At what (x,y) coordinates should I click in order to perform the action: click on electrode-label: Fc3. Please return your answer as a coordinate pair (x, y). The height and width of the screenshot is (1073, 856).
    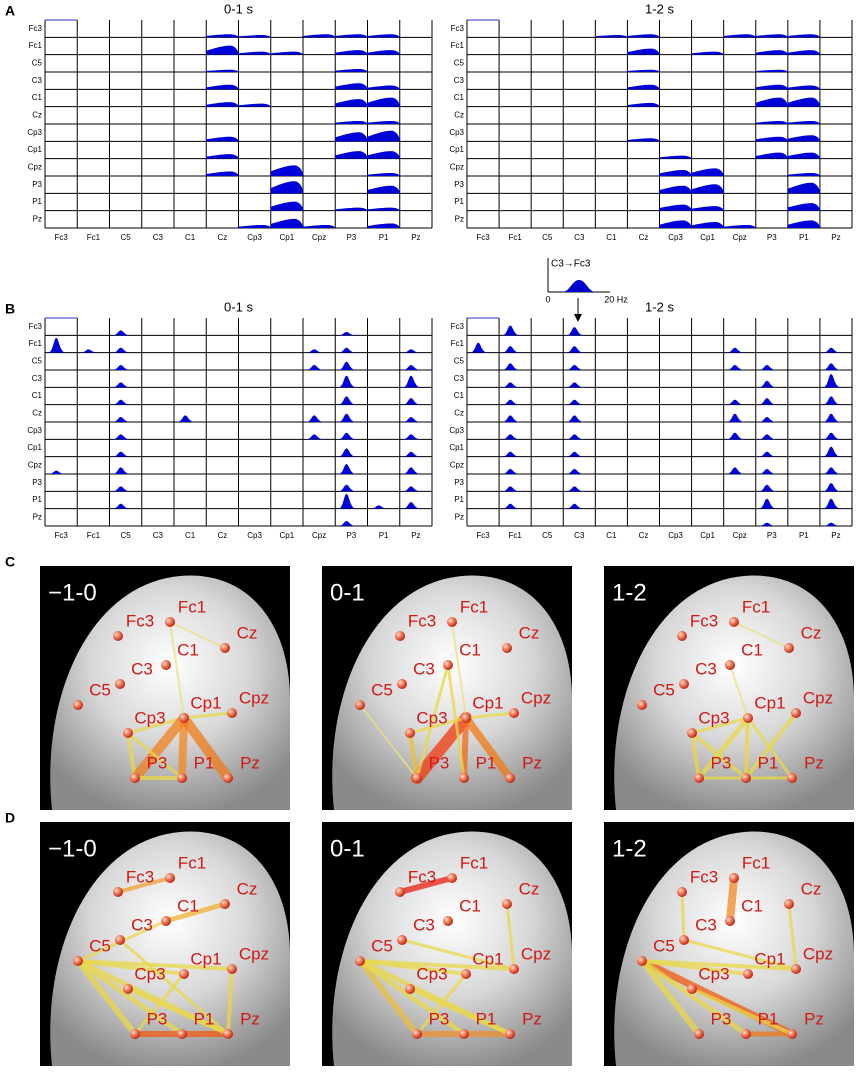
    Looking at the image, I should click on (704, 620).